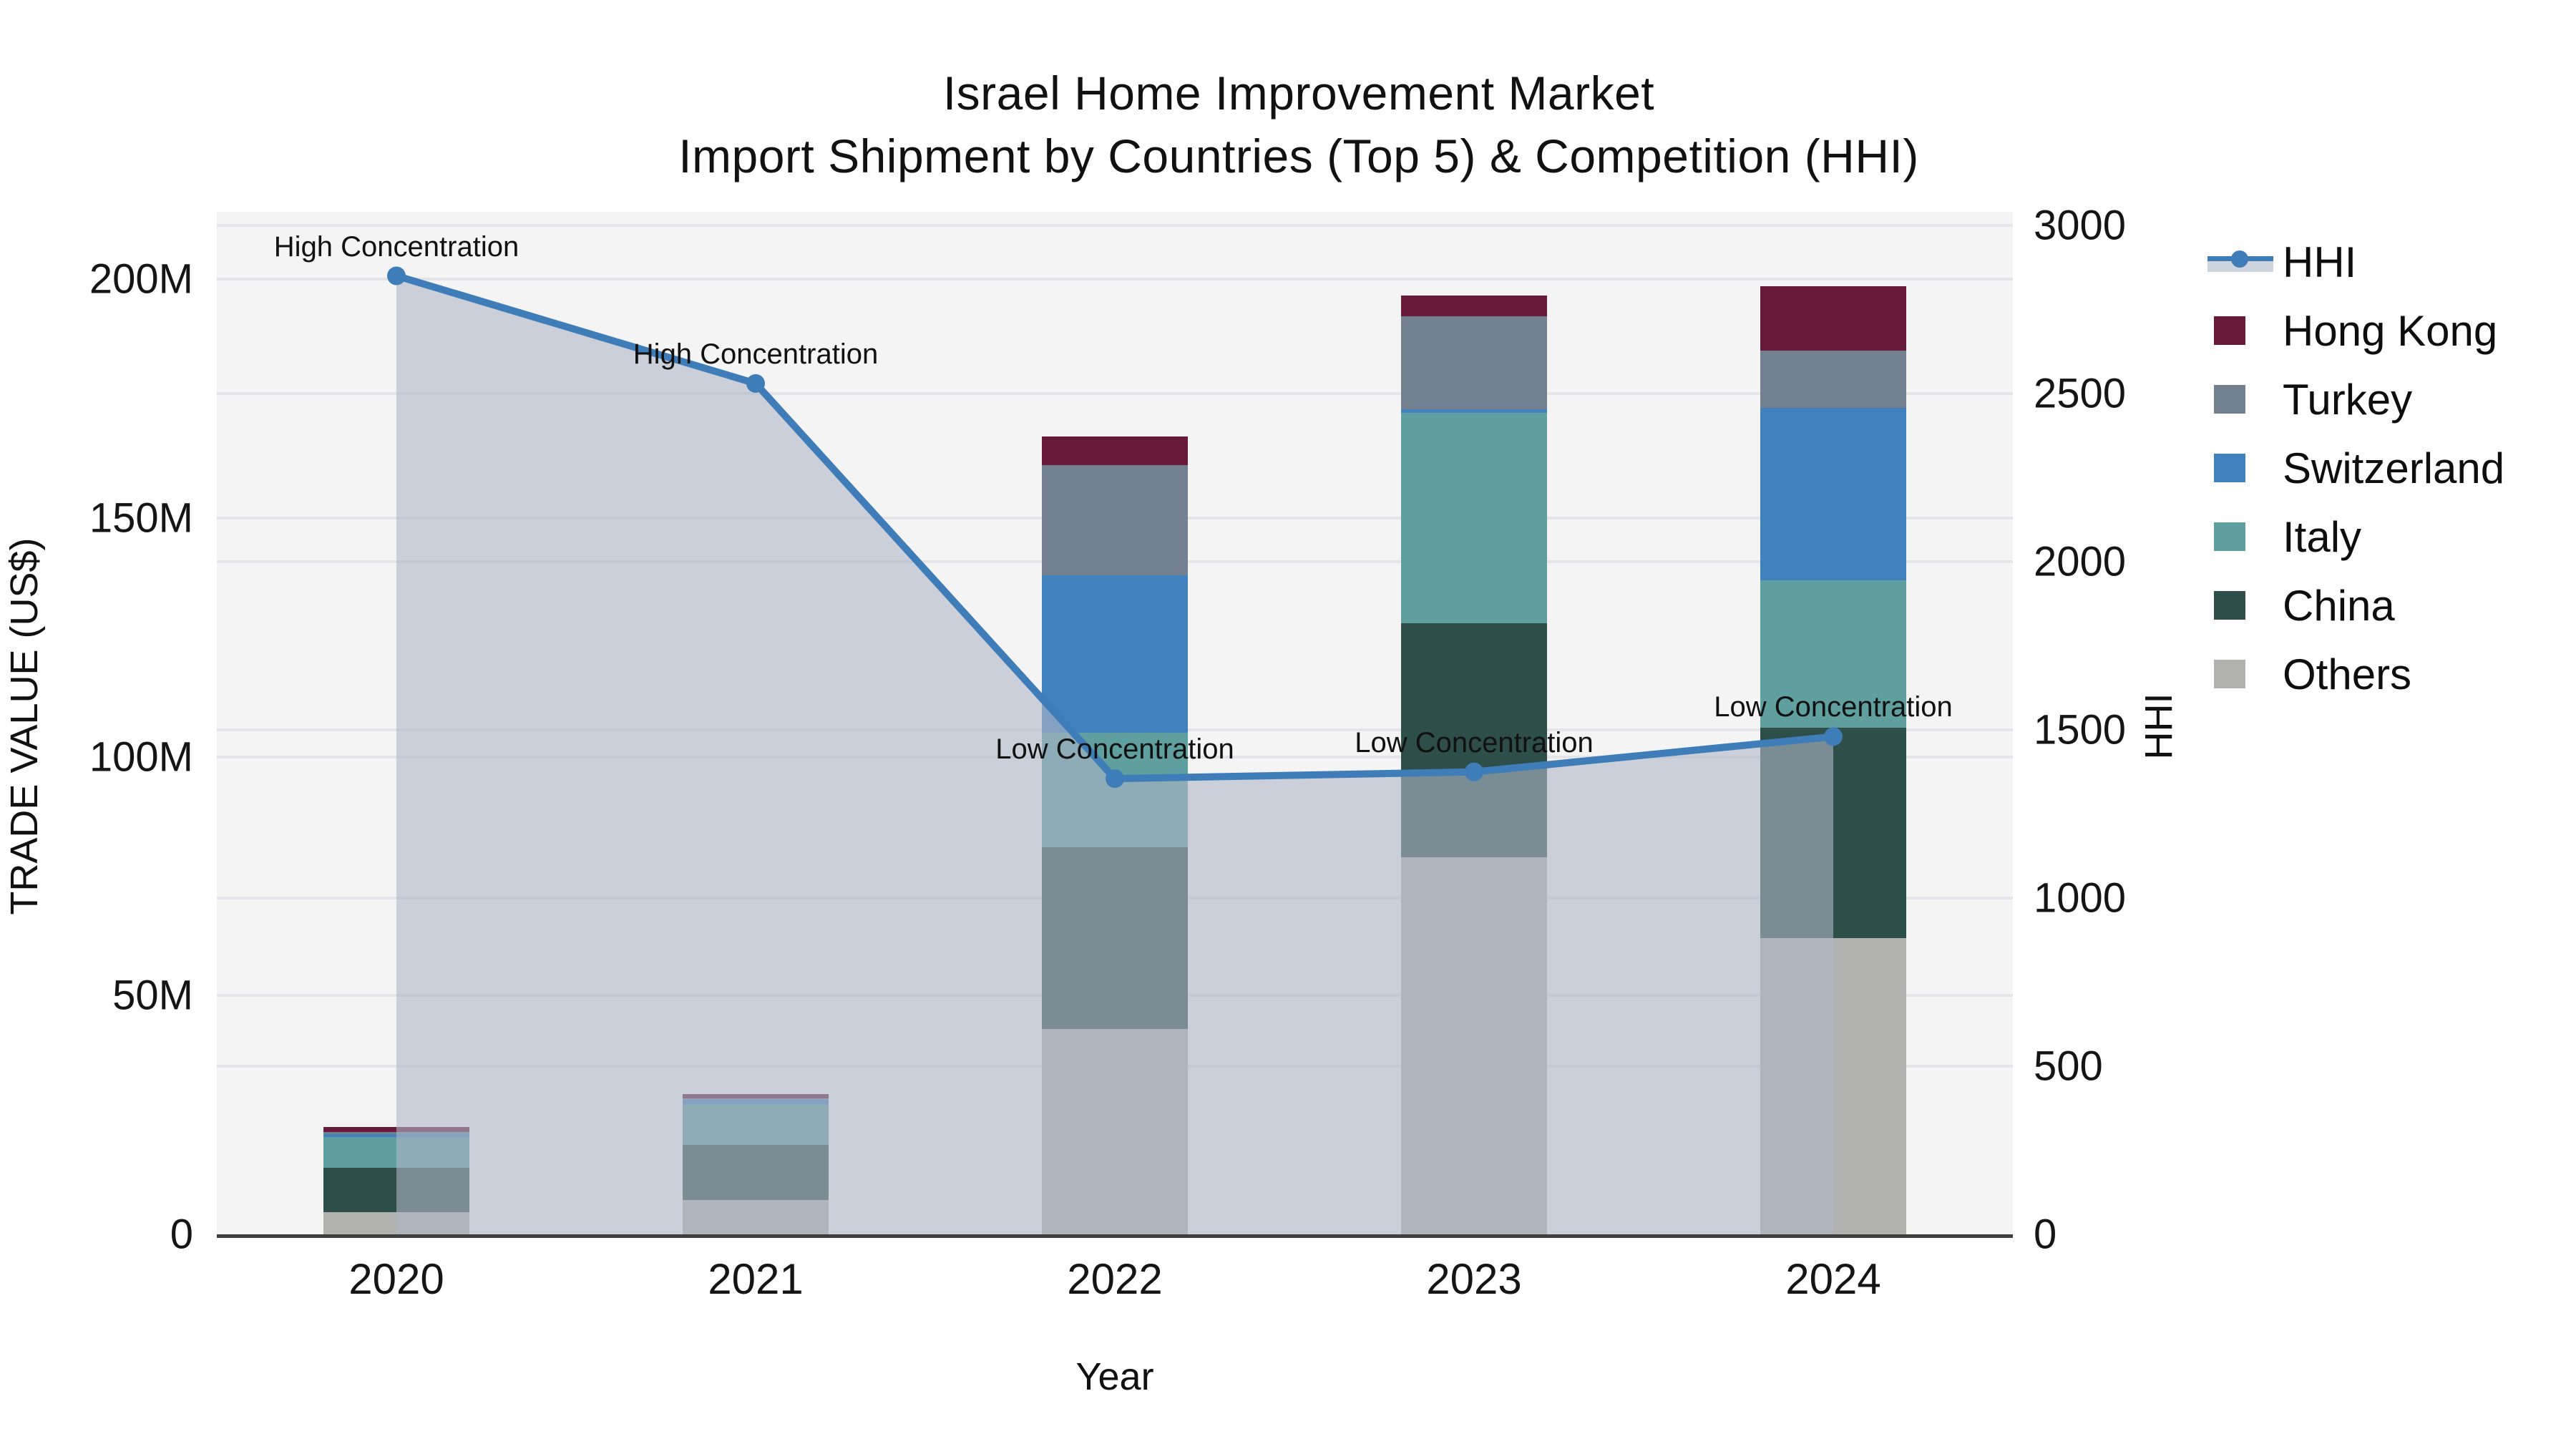  What do you see at coordinates (1474, 306) in the screenshot?
I see `bar-segment-hong-kong-2023` at bounding box center [1474, 306].